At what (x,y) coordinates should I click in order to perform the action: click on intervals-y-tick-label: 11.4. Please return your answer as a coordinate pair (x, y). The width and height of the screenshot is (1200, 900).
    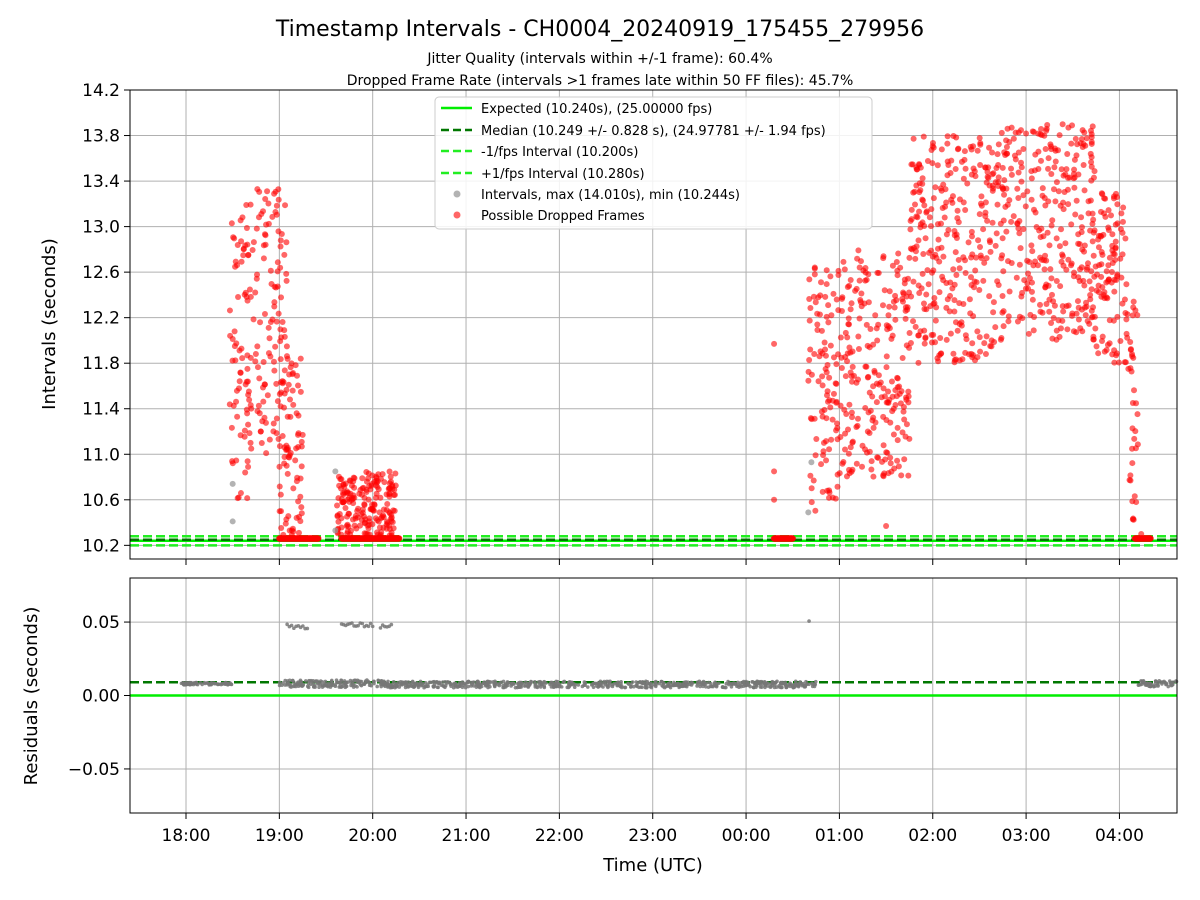
    Looking at the image, I should click on (101, 410).